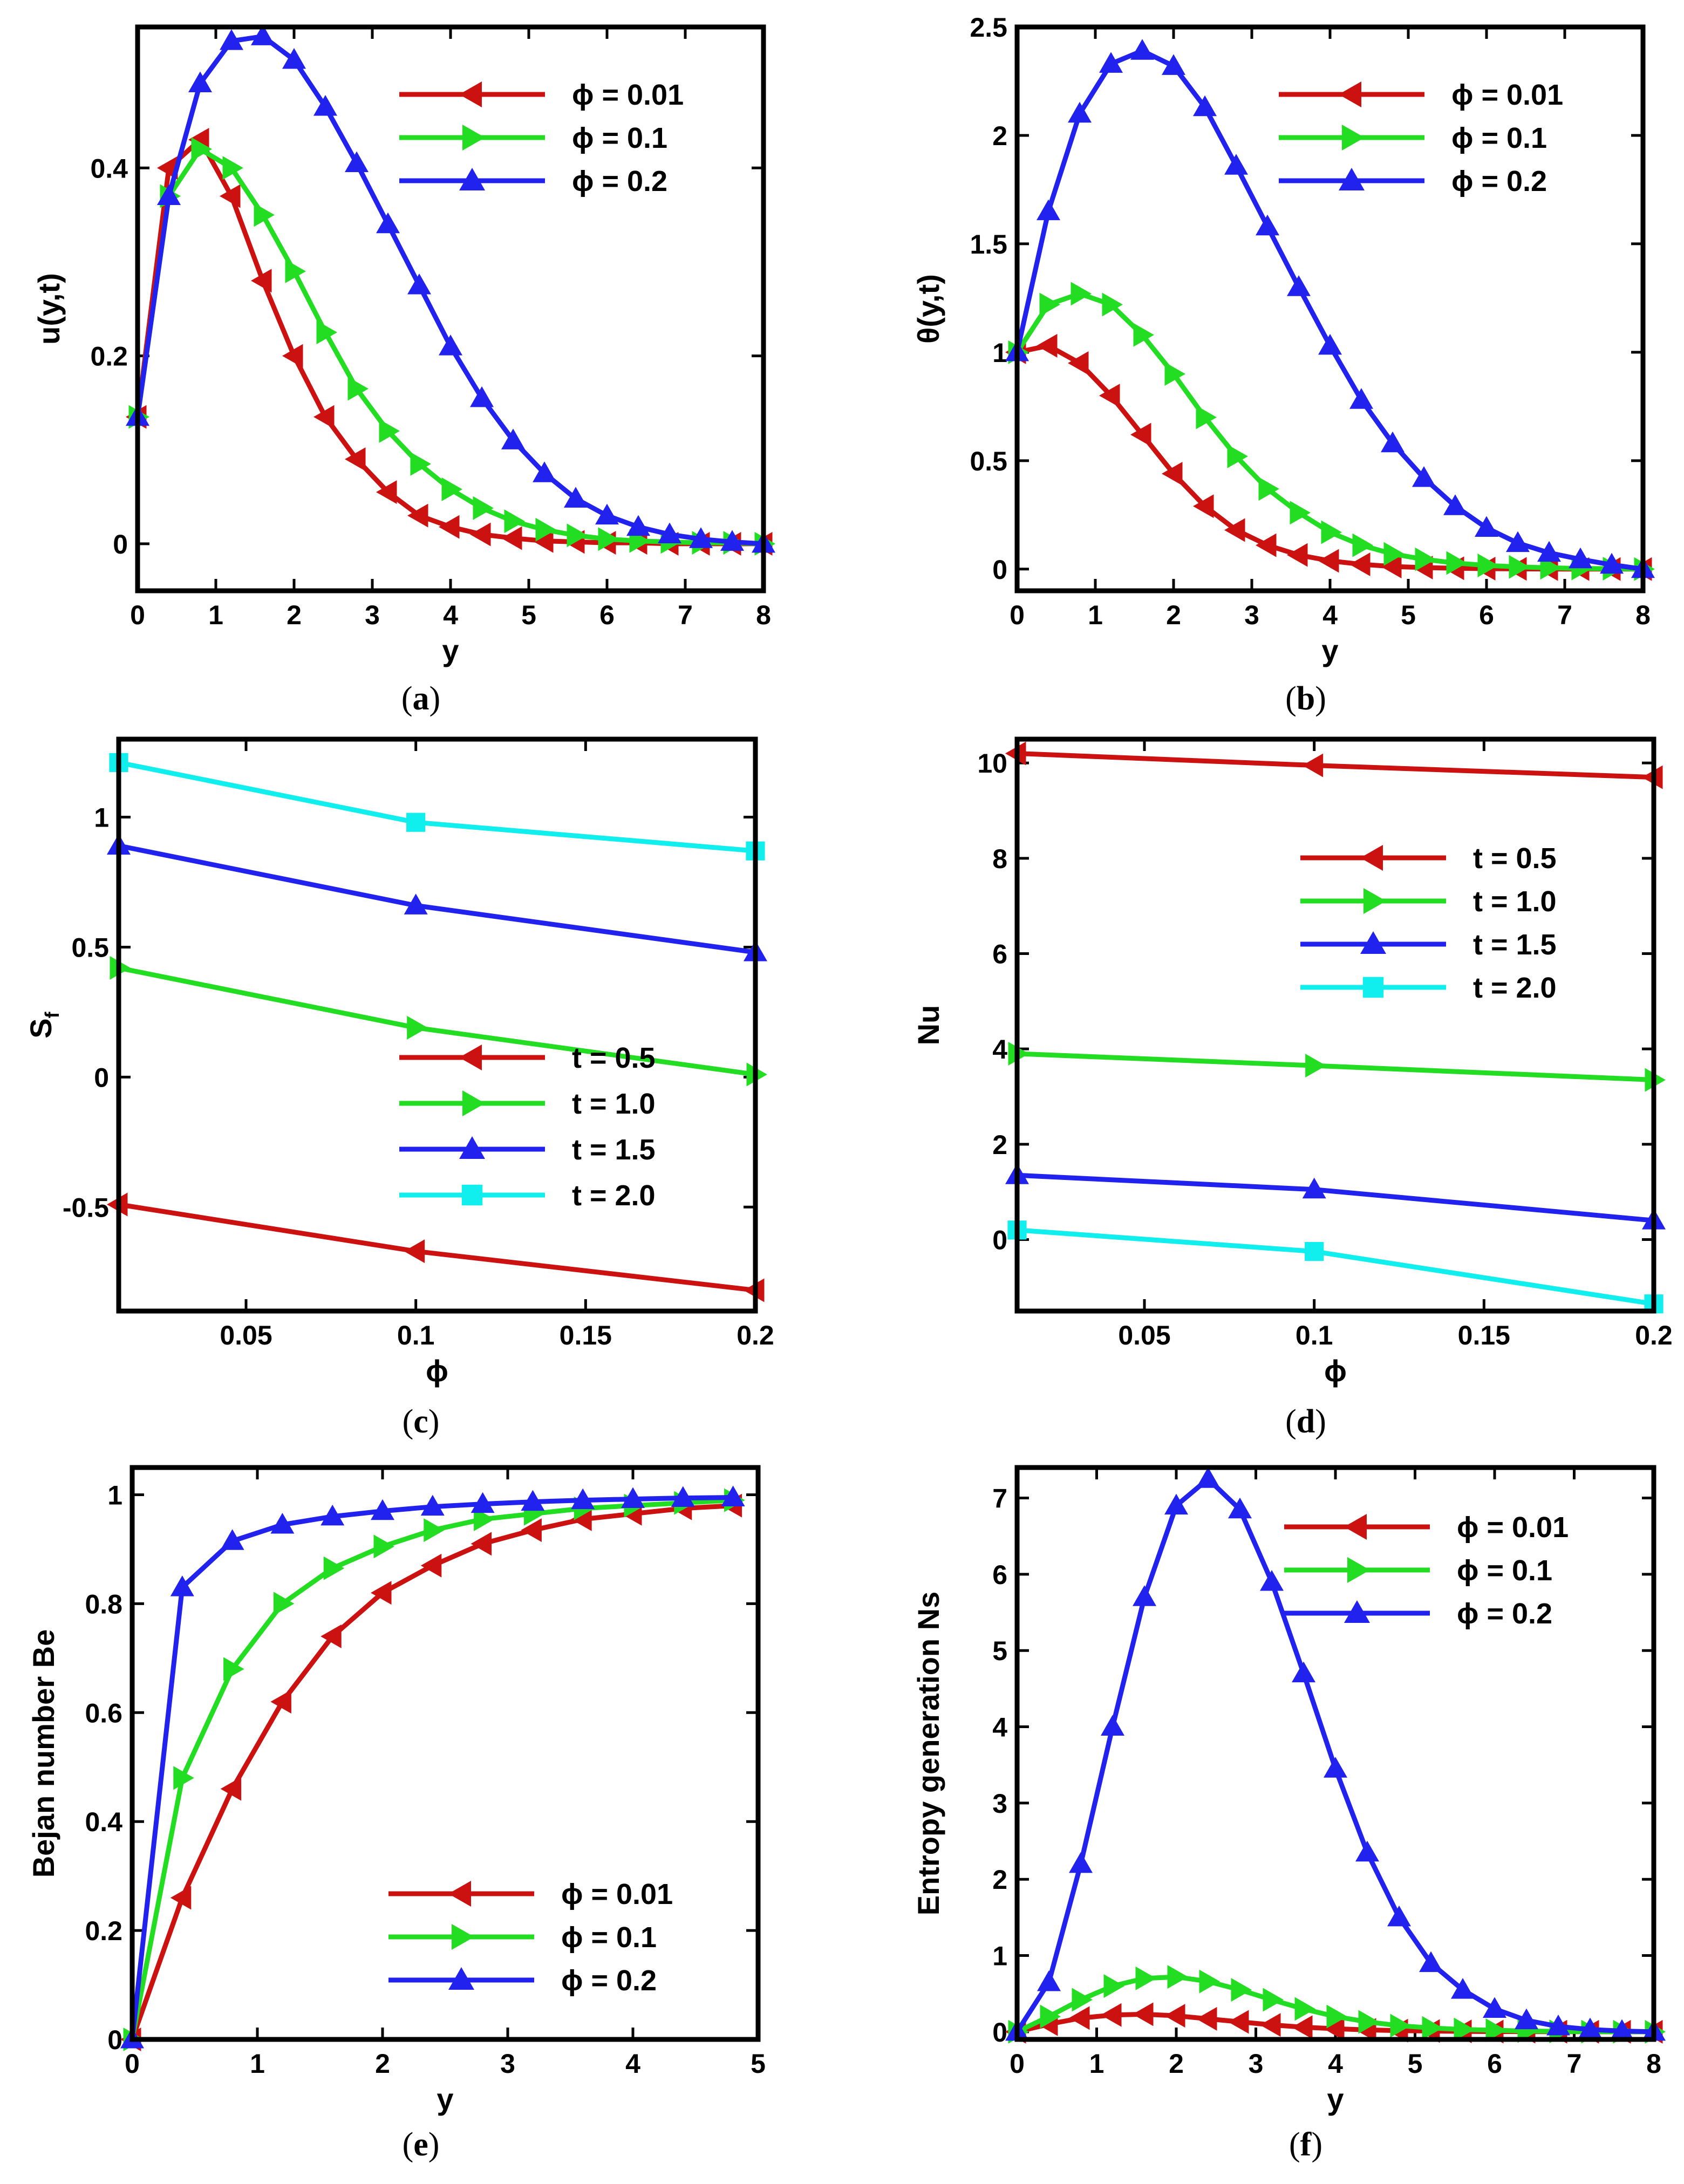 This screenshot has height=2184, width=1684. I want to click on x-tick-label: 0.15, so click(586, 1335).